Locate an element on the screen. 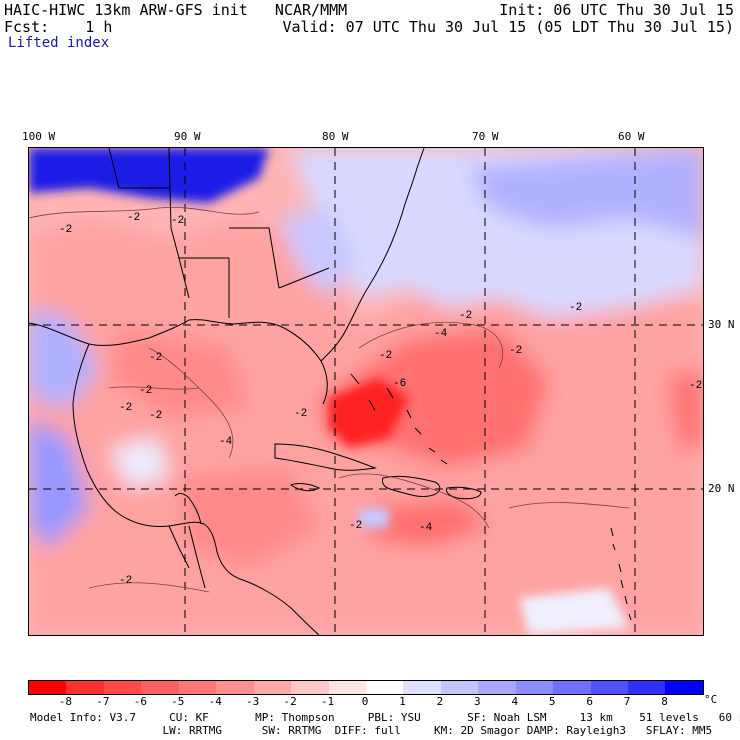 This screenshot has width=740, height=740. lat-label-20n: 20 N is located at coordinates (721, 488).